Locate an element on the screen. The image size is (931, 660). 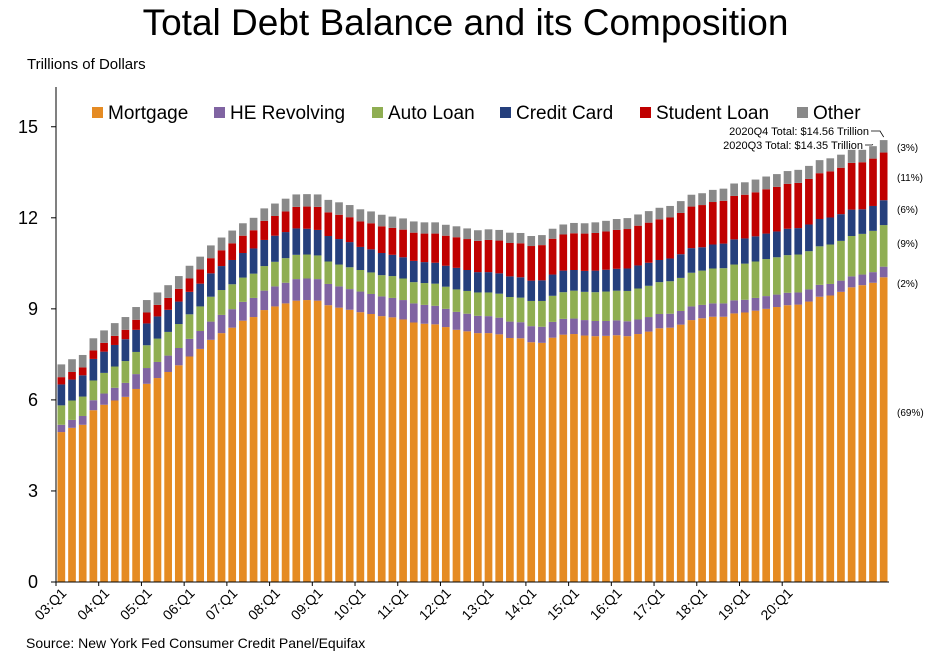
x-tick-label: 17:Q1 is located at coordinates (648, 604).